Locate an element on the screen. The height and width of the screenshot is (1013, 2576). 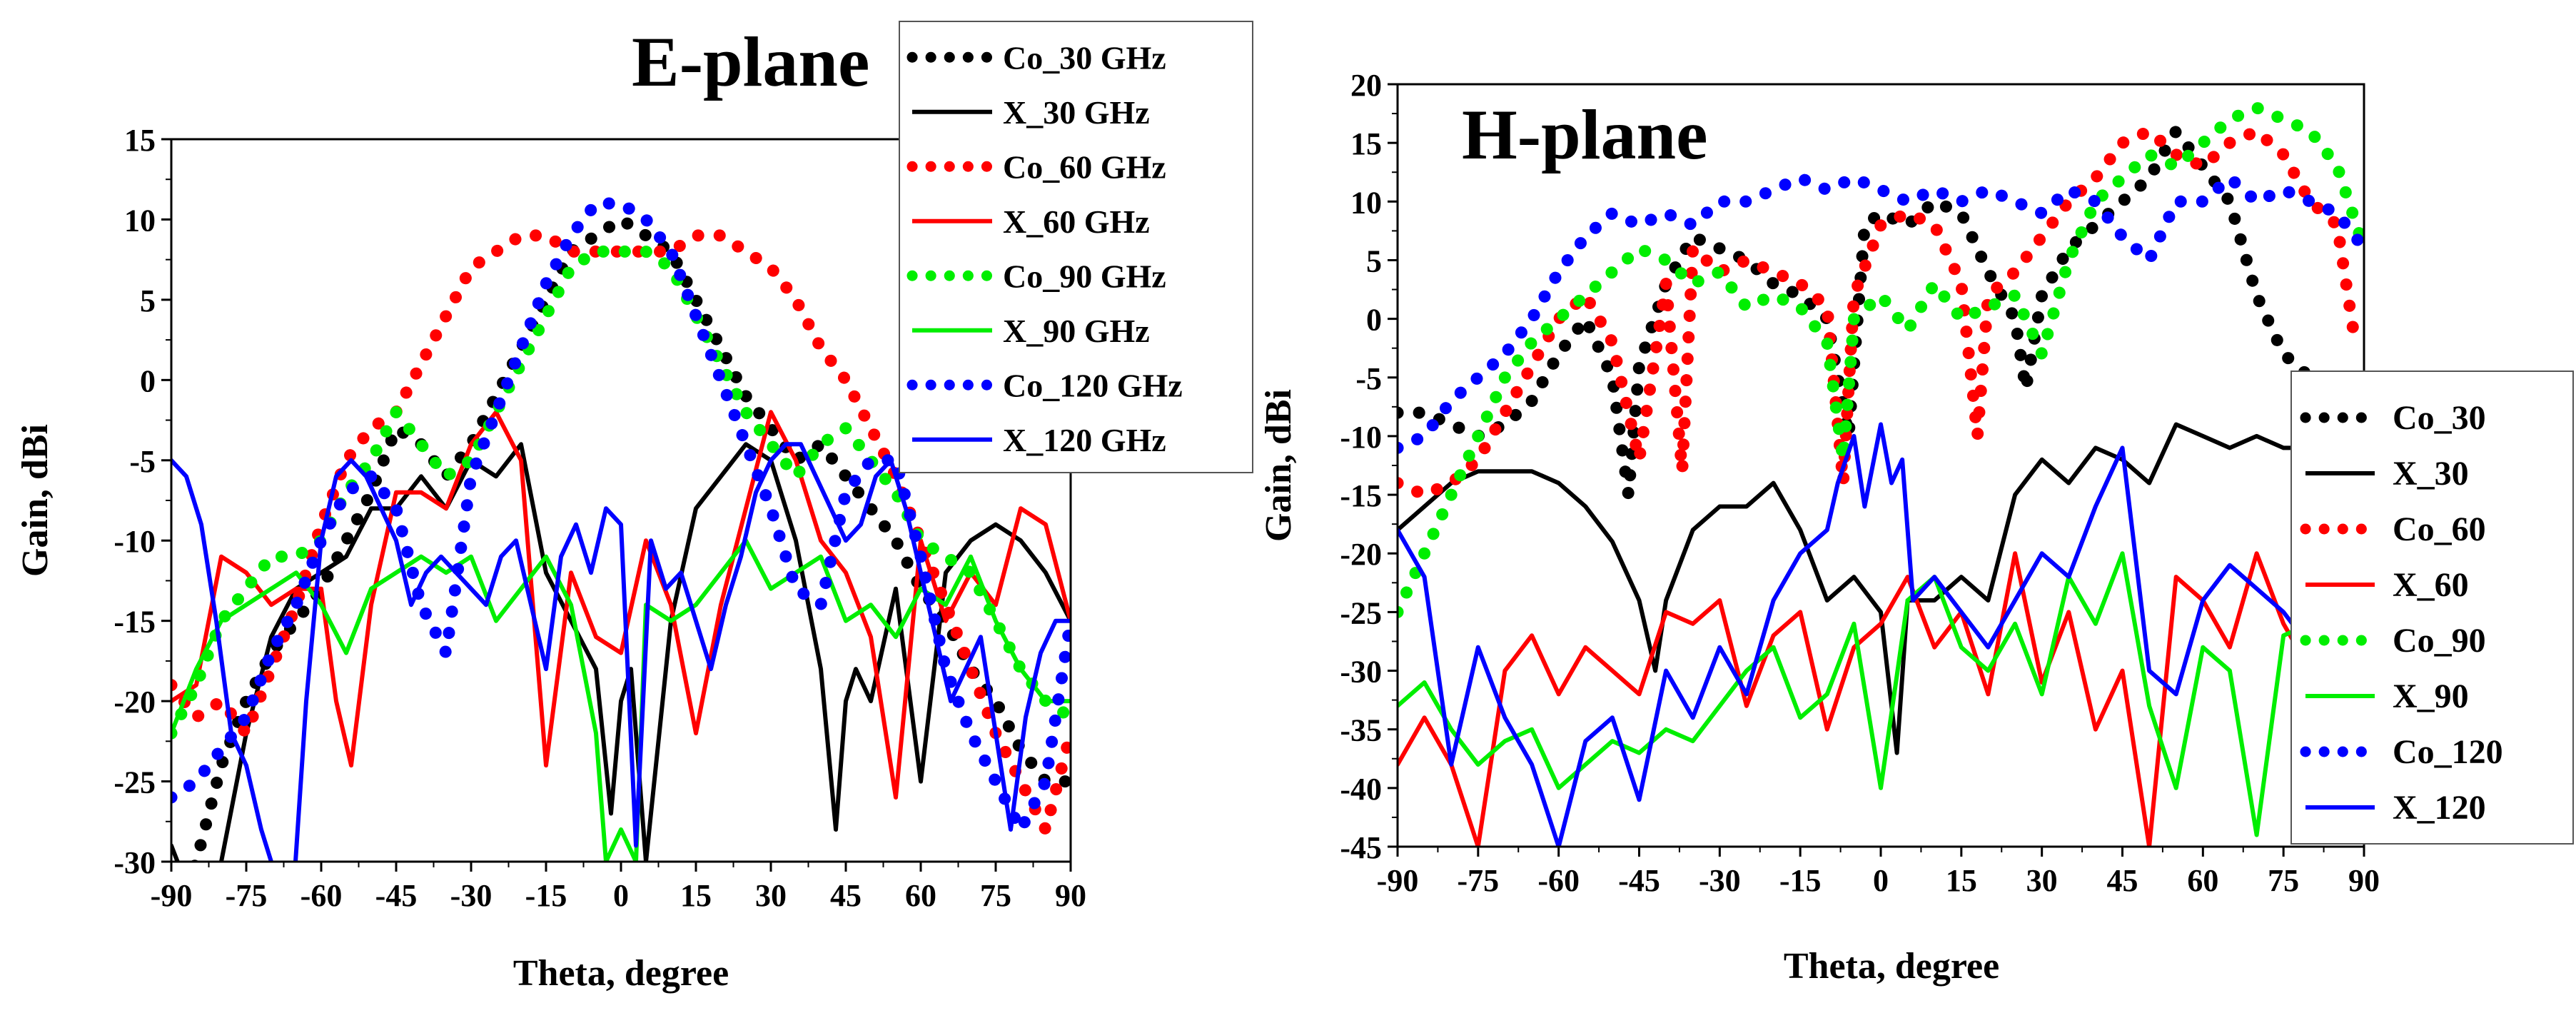
h-plane-legend-entries: Co_30 X_30 Co_60 X_60 Co_90 X_90 Co_120 X_120 is located at coordinates (2401, 613).